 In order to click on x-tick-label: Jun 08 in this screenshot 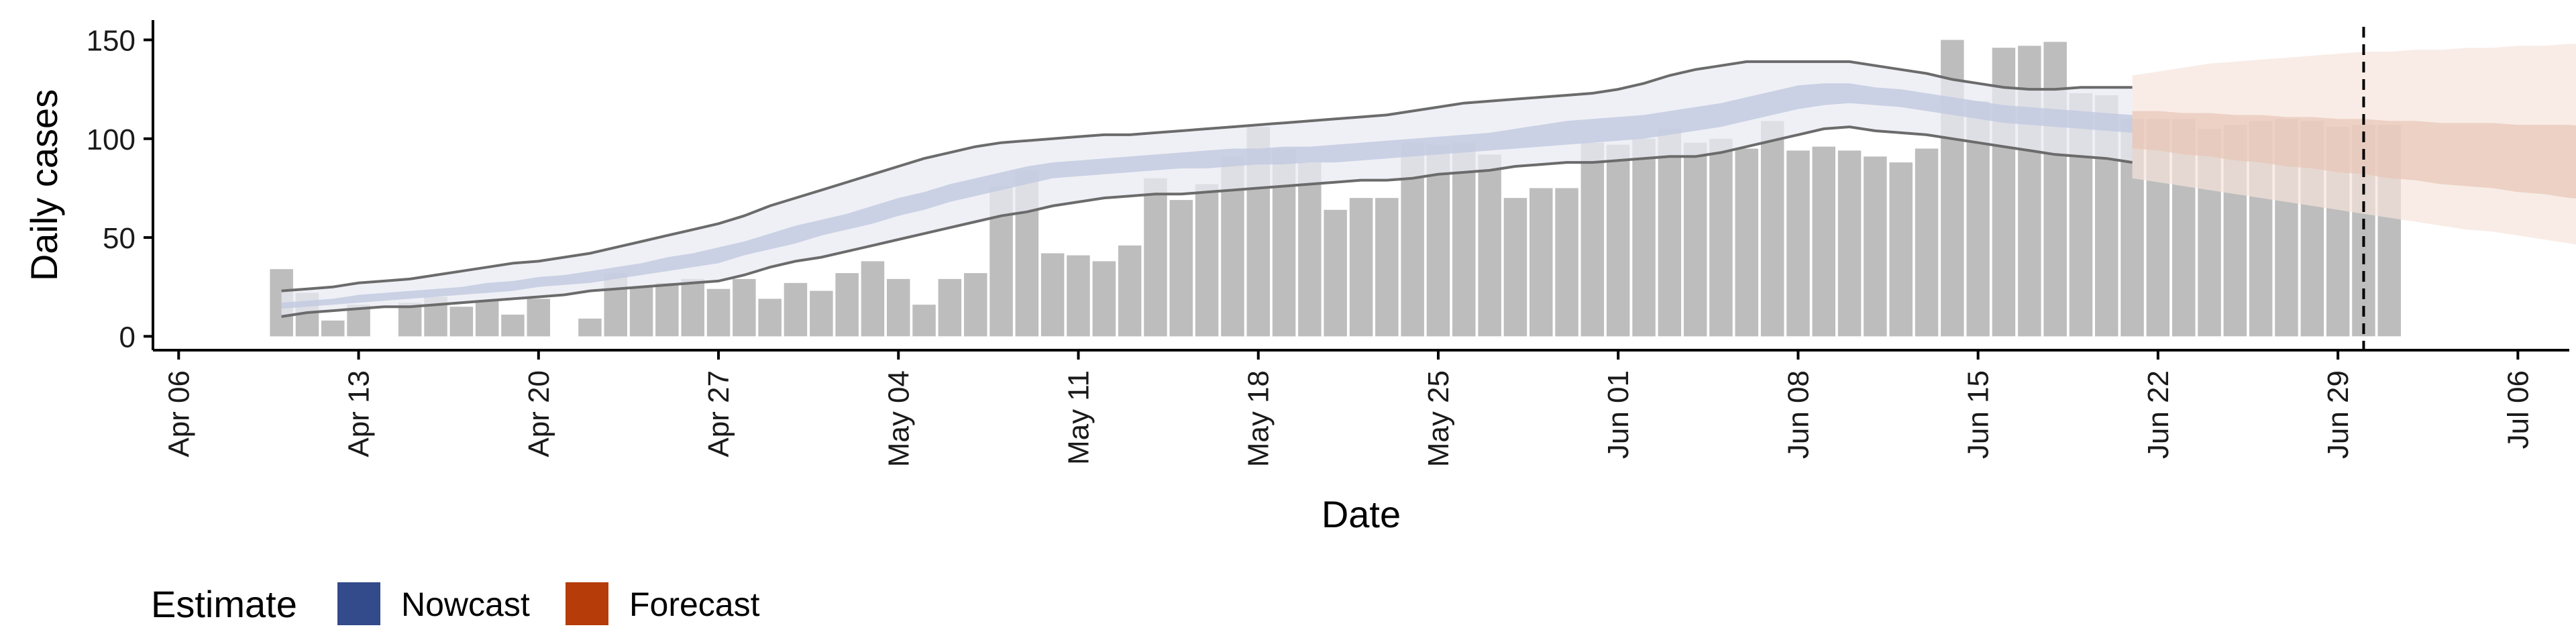, I will do `click(1798, 414)`.